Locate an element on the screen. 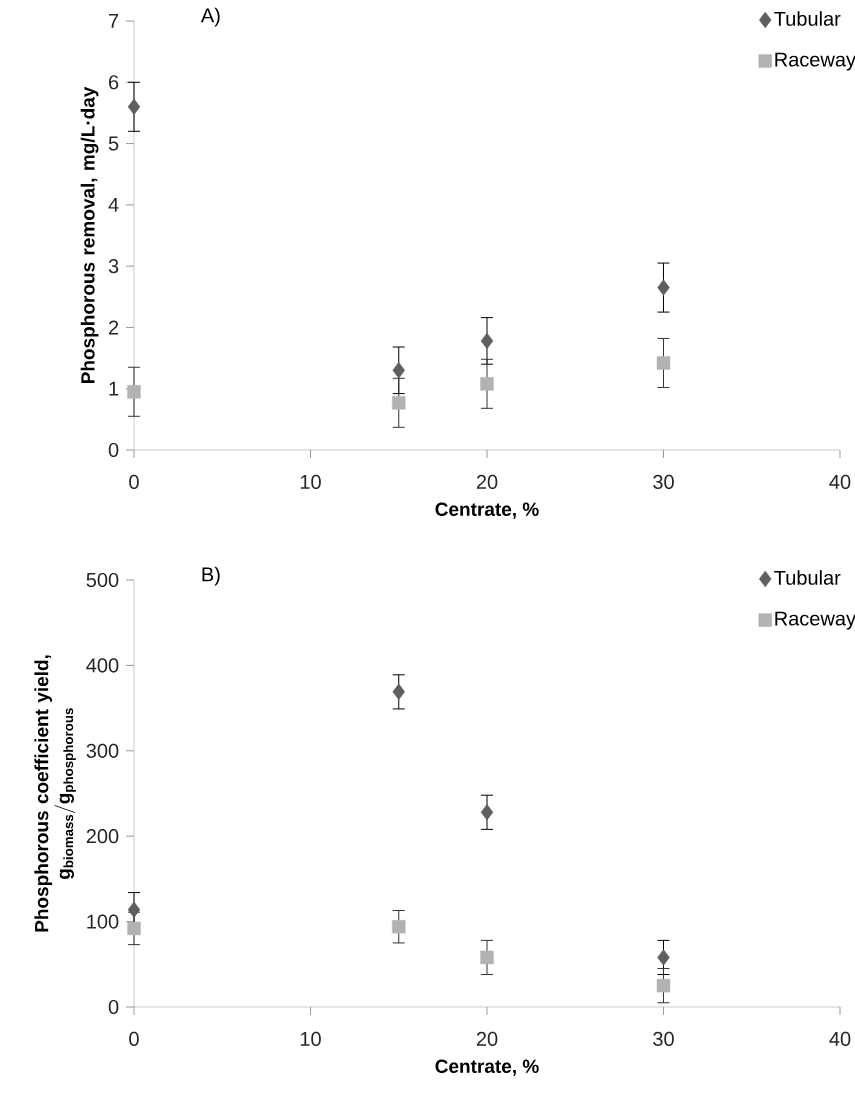 The height and width of the screenshot is (1101, 855). y-tick-label: 5 is located at coordinates (113, 143).